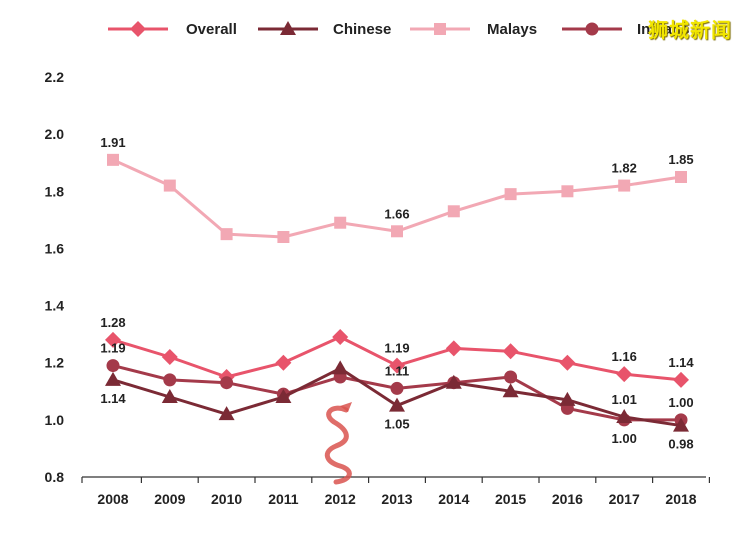 The height and width of the screenshot is (535, 746). What do you see at coordinates (624, 168) in the screenshot?
I see `data-label: 1.82` at bounding box center [624, 168].